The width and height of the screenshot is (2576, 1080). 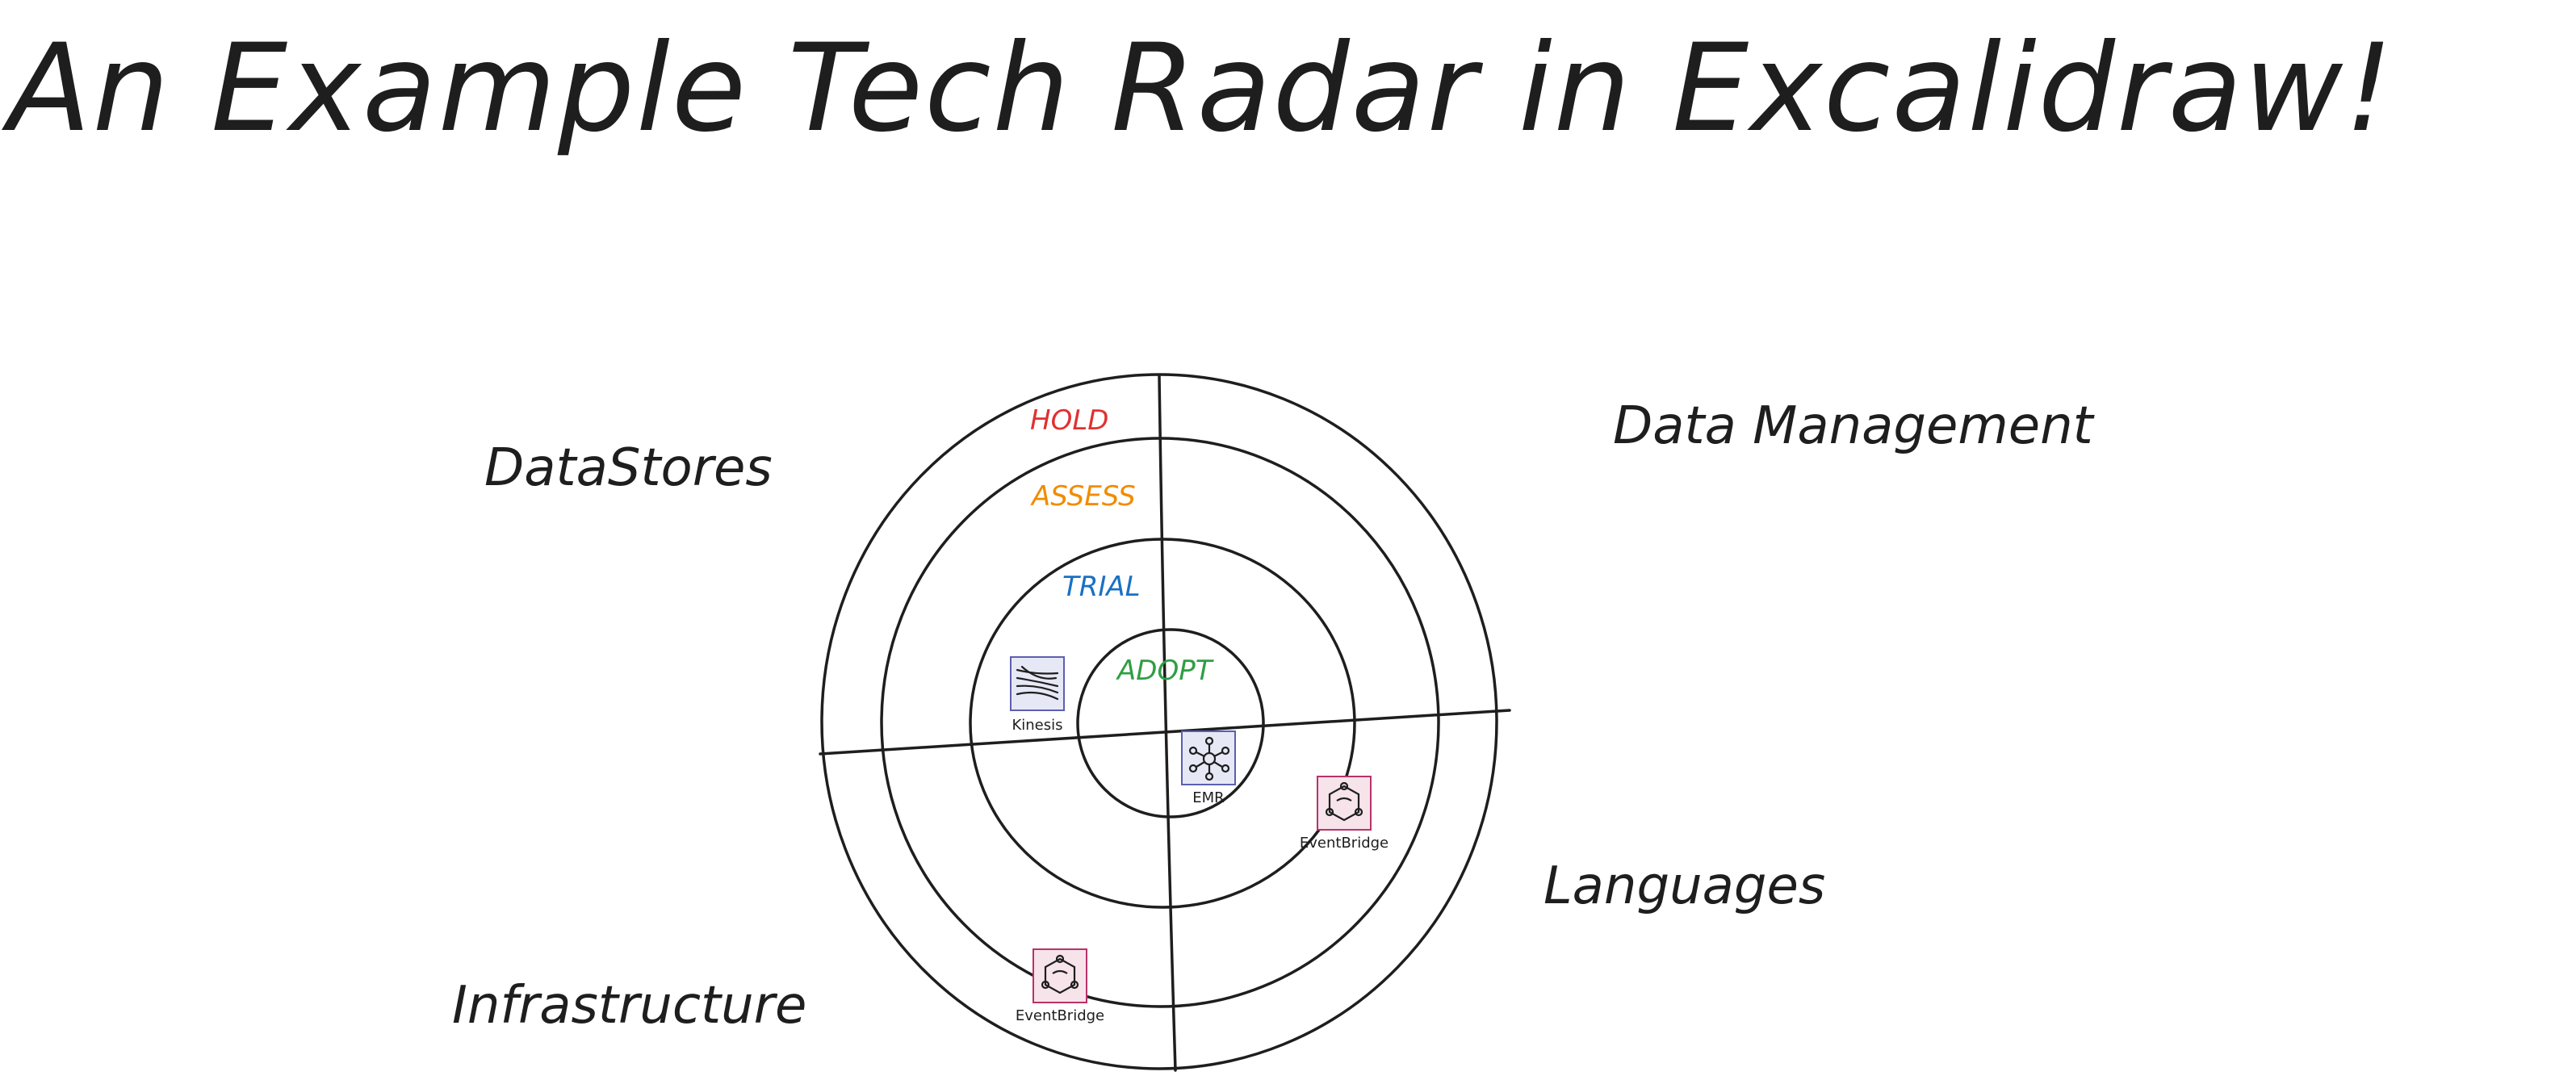 What do you see at coordinates (1853, 426) in the screenshot?
I see `quadrant-label-data-management: Data Management` at bounding box center [1853, 426].